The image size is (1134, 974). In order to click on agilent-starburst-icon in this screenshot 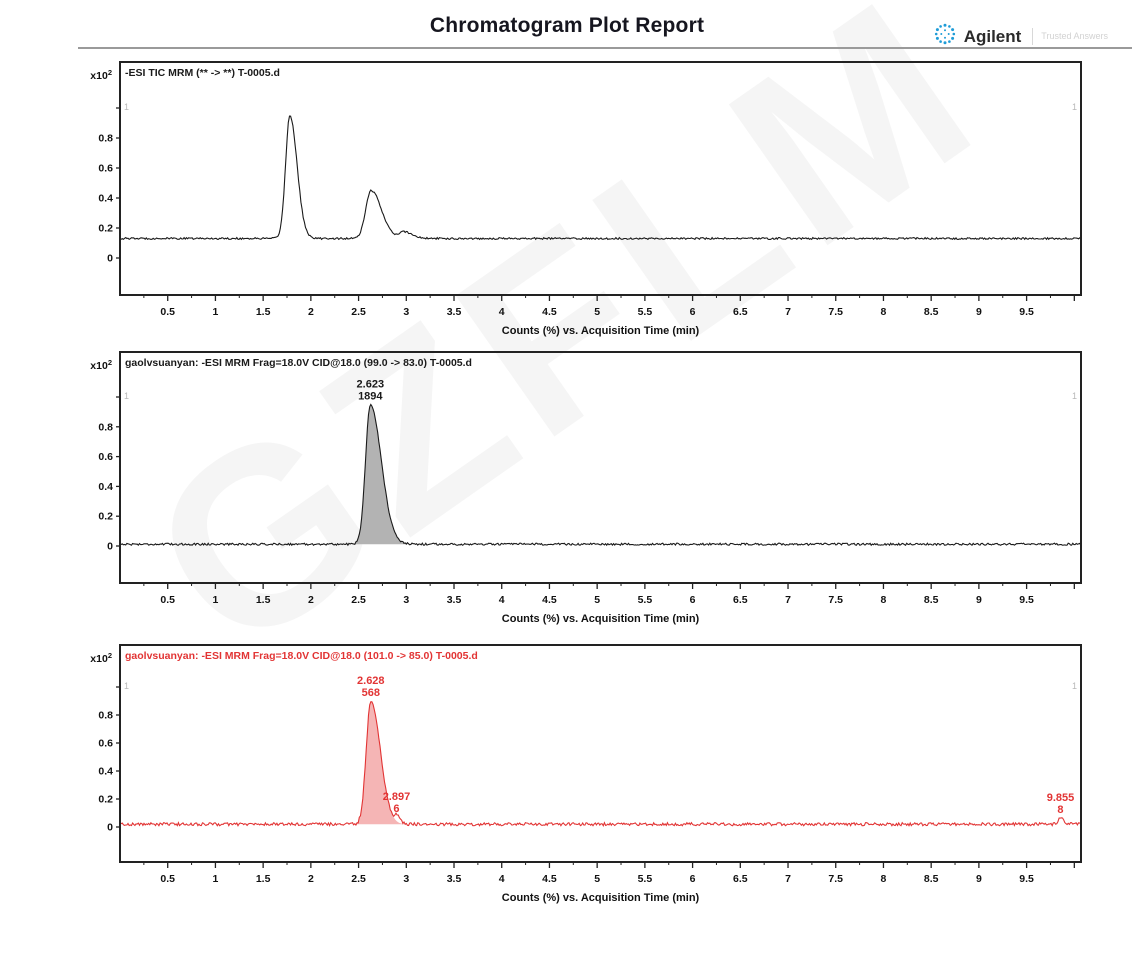, I will do `click(945, 36)`.